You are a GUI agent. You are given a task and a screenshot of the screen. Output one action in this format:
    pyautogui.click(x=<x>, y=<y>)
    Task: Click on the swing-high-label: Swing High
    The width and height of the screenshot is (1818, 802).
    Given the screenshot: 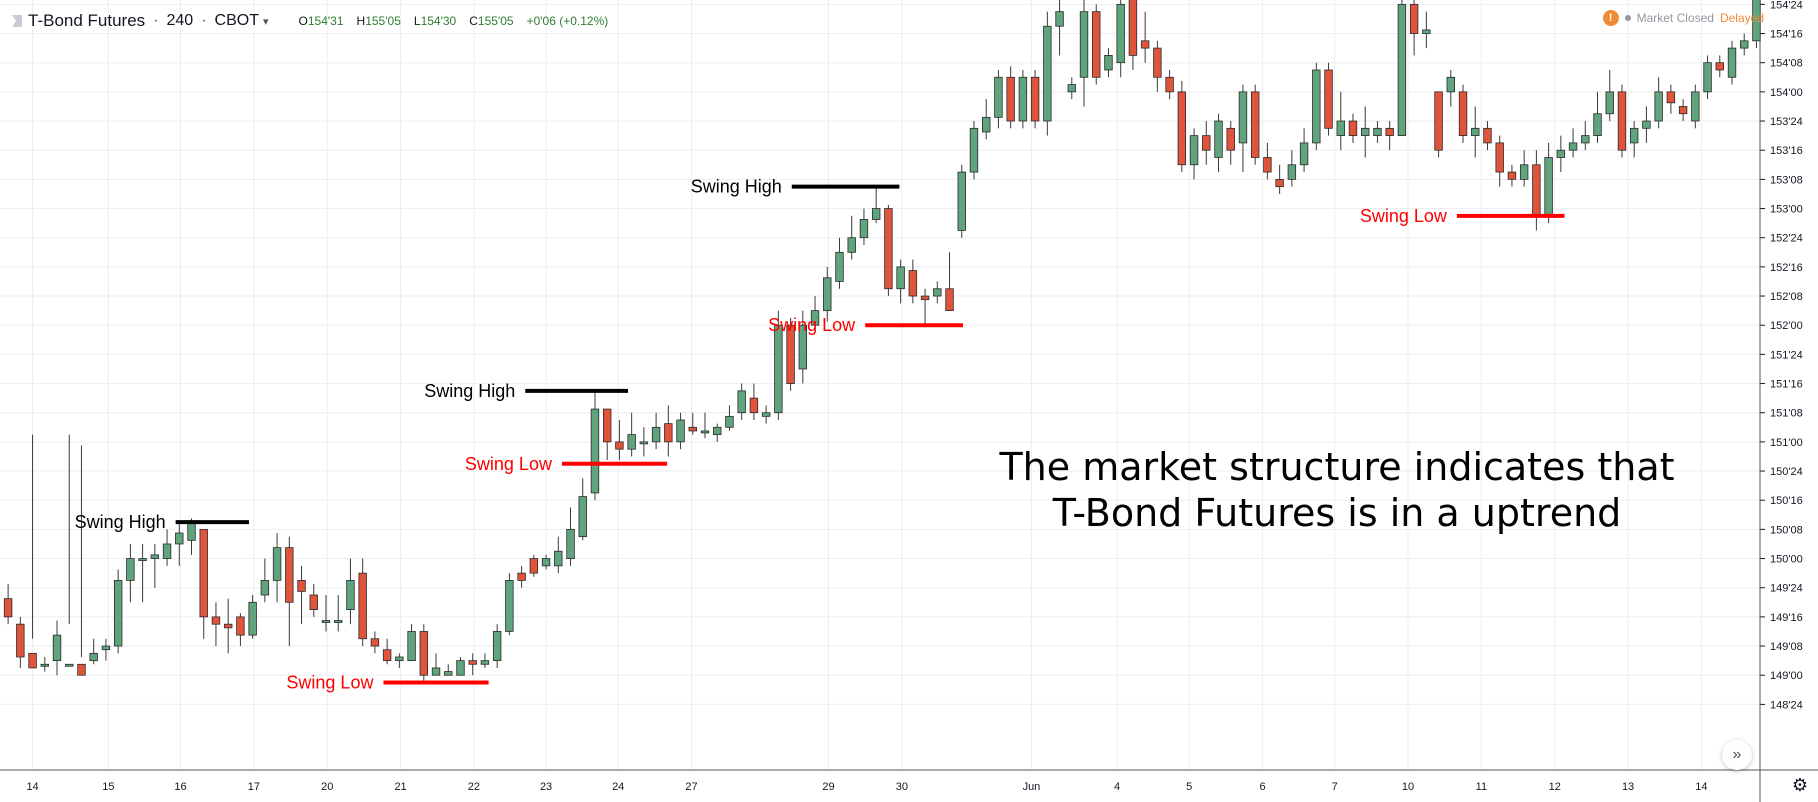 What is the action you would take?
    pyautogui.click(x=120, y=522)
    